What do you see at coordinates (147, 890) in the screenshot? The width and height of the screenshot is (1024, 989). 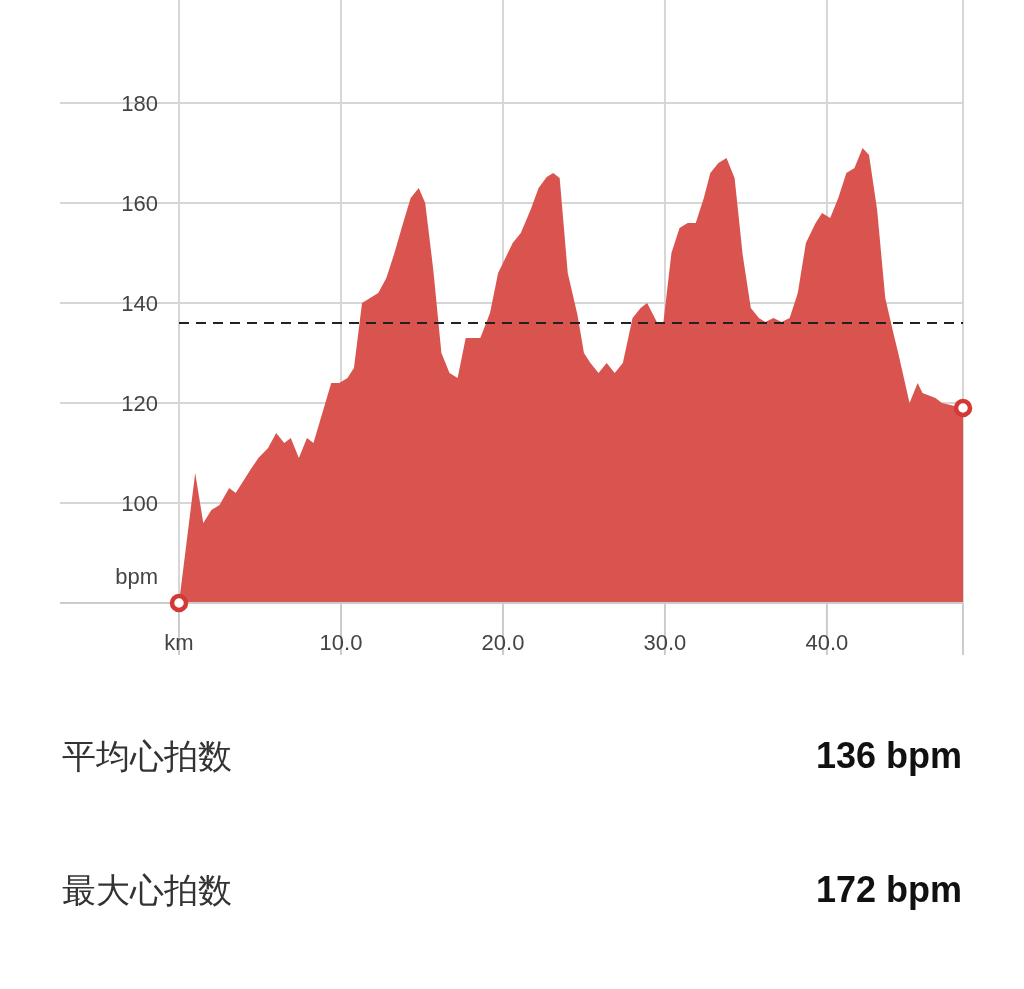 I see `text: 最大心拍数` at bounding box center [147, 890].